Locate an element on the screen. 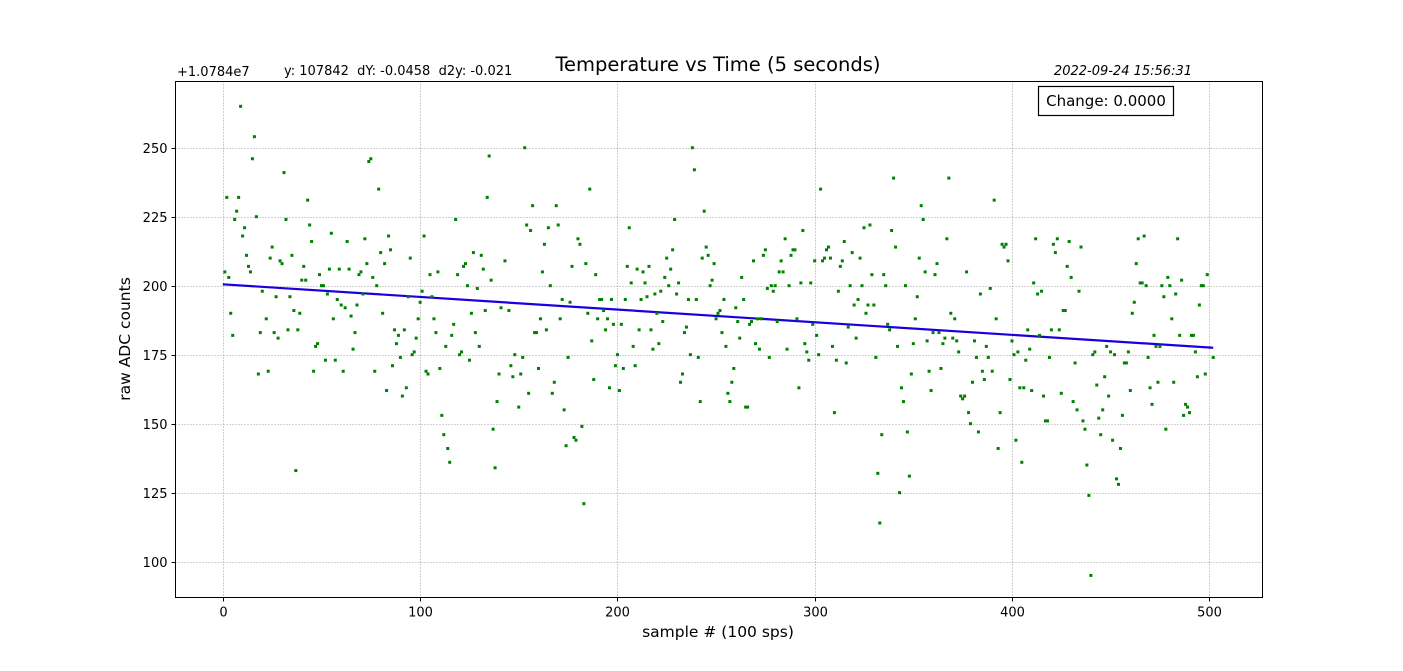  y-tick-label: 175 is located at coordinates (155, 356).